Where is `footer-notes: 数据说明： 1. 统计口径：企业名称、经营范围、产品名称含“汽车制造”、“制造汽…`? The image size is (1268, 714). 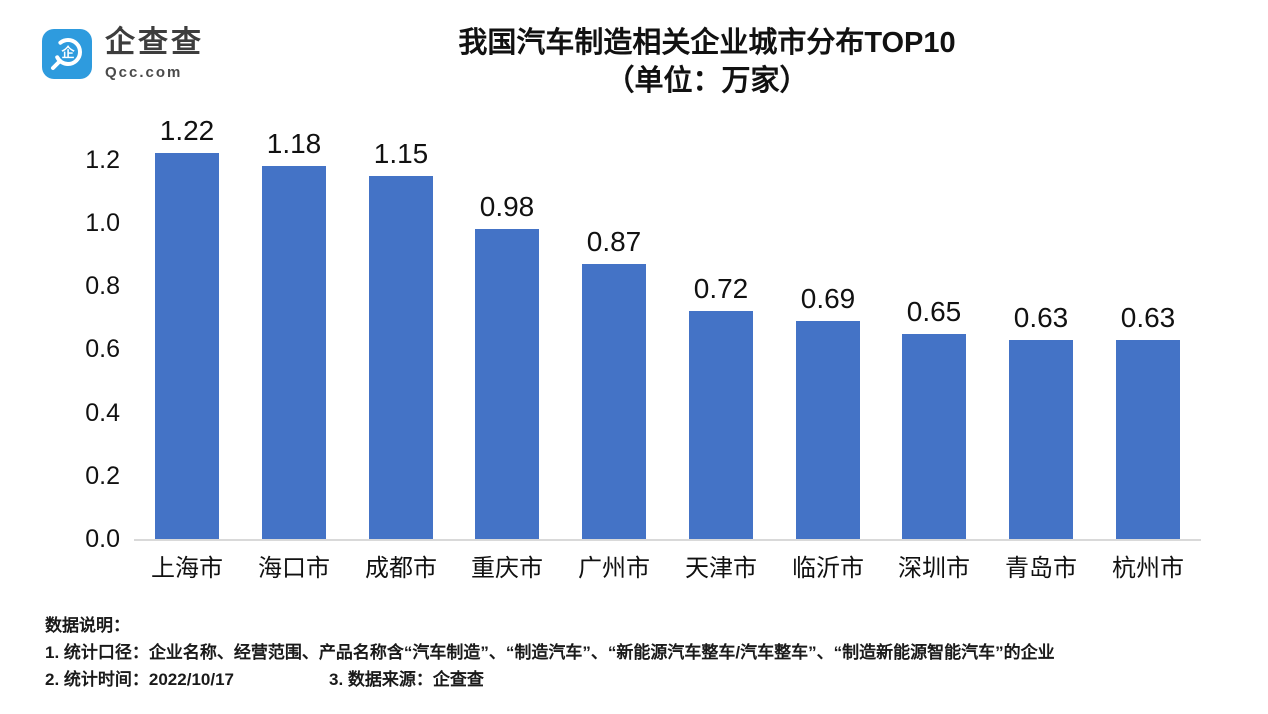
footer-notes: 数据说明： 1. 统计口径：企业名称、经营范围、产品名称含“汽车制造”、“制造汽… is located at coordinates (650, 652).